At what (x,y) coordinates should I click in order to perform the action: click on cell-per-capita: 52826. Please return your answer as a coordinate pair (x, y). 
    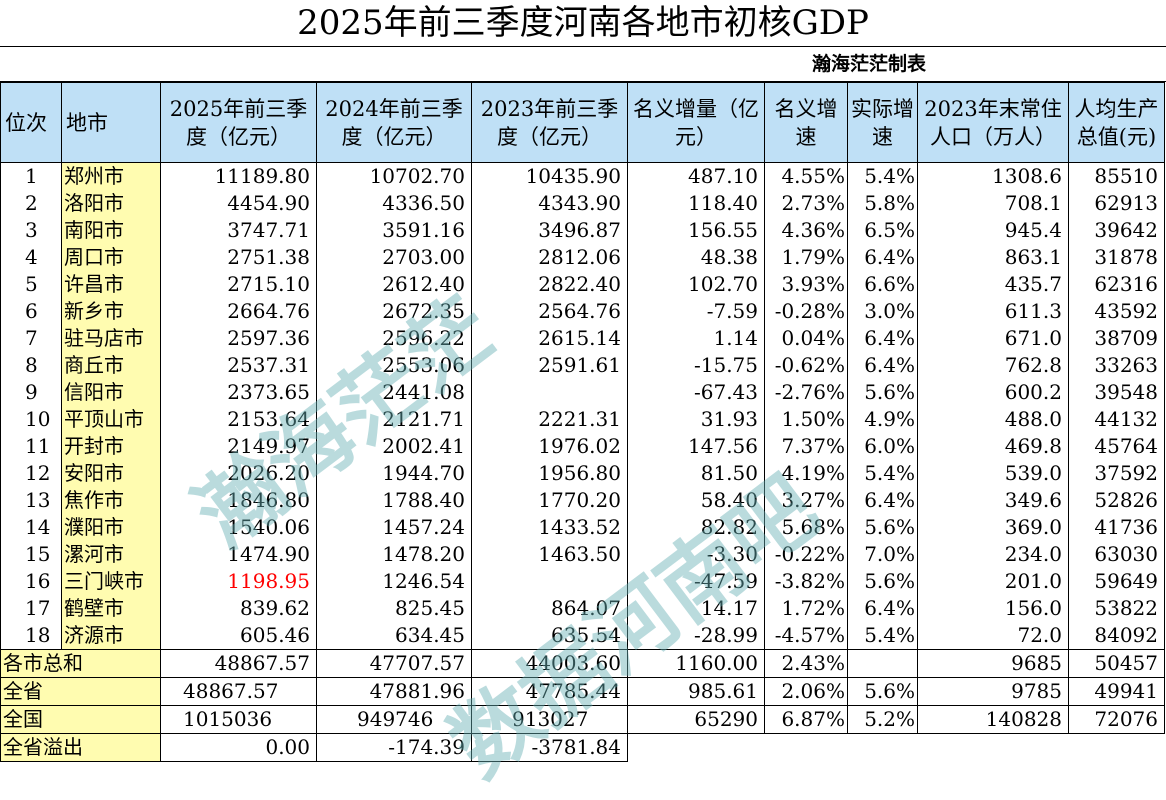
    Looking at the image, I should click on (1116, 500).